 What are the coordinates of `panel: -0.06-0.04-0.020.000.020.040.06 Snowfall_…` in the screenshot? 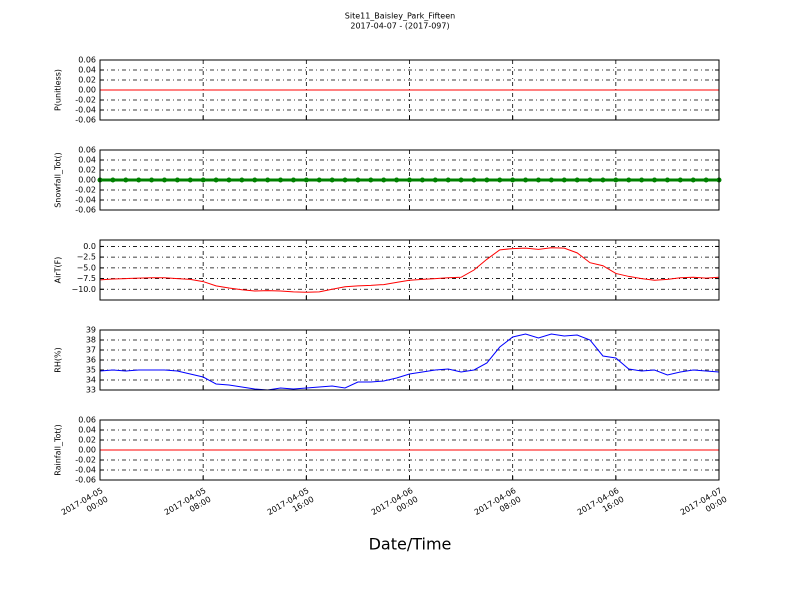 It's located at (388, 180).